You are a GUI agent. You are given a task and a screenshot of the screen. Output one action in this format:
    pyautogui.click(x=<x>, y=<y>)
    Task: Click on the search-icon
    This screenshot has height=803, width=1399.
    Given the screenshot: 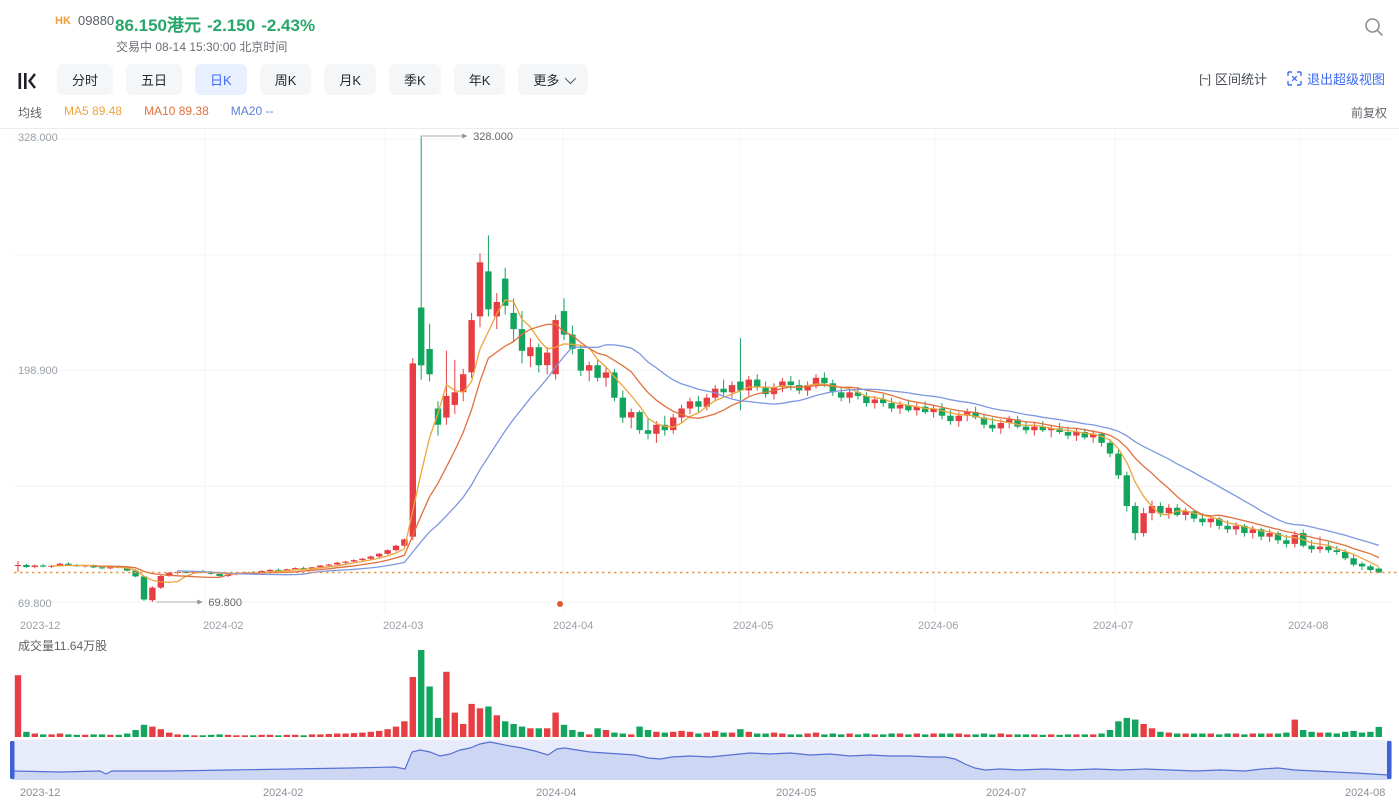 What is the action you would take?
    pyautogui.click(x=1374, y=27)
    